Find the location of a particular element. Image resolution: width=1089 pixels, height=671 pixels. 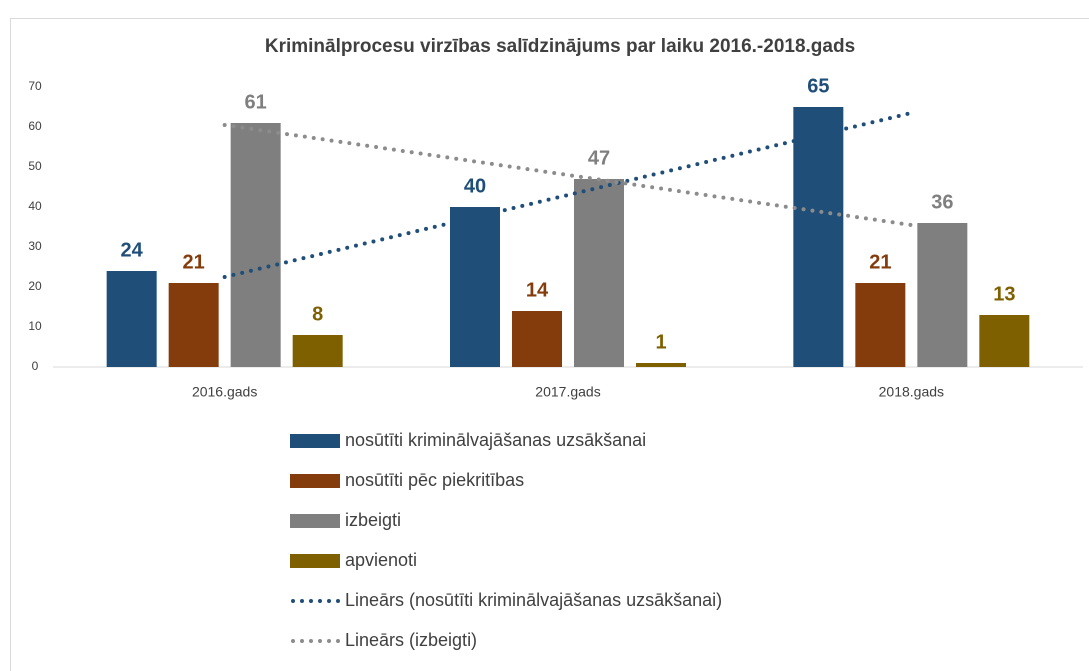

y-tick-label: 0 is located at coordinates (35, 366).